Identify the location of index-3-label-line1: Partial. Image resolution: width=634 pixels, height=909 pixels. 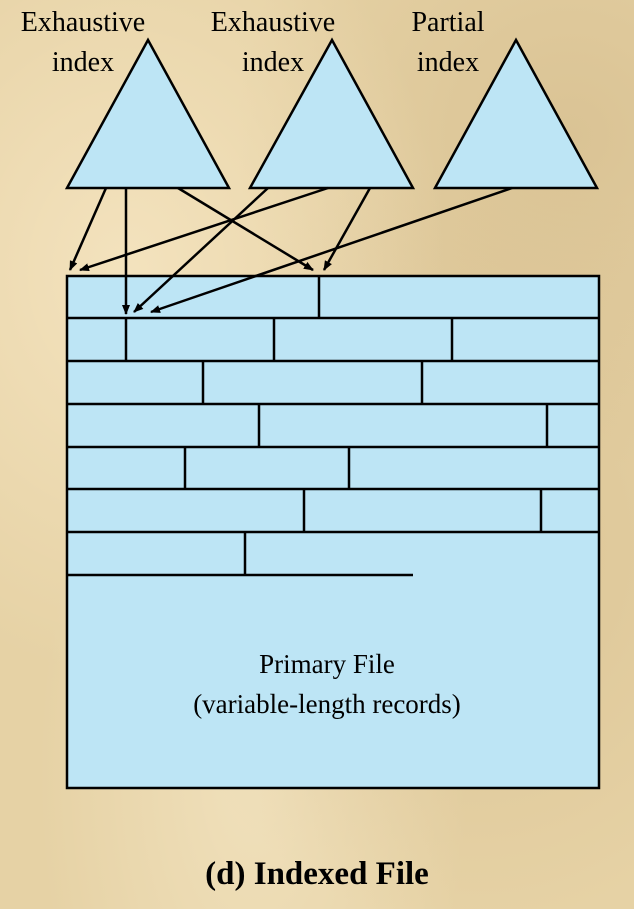
(447, 22).